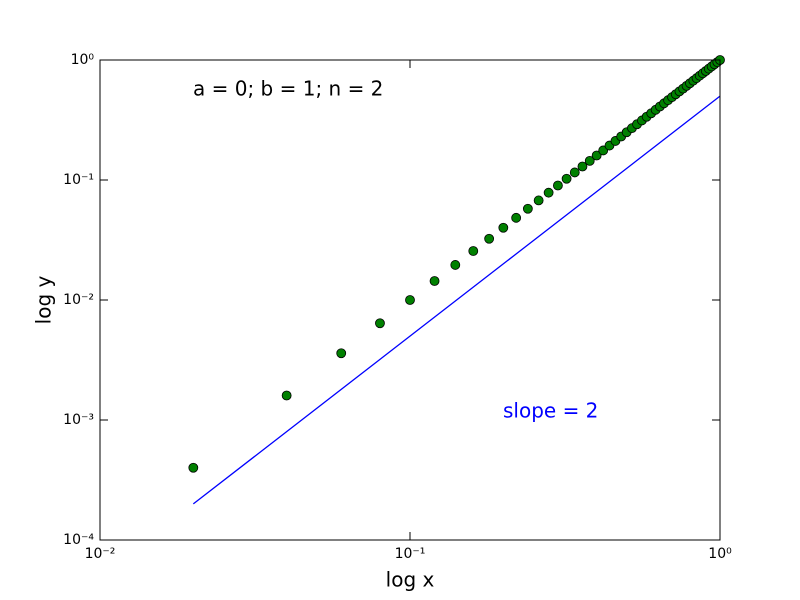 This screenshot has width=800, height=600. I want to click on x-axis-label: log x, so click(410, 580).